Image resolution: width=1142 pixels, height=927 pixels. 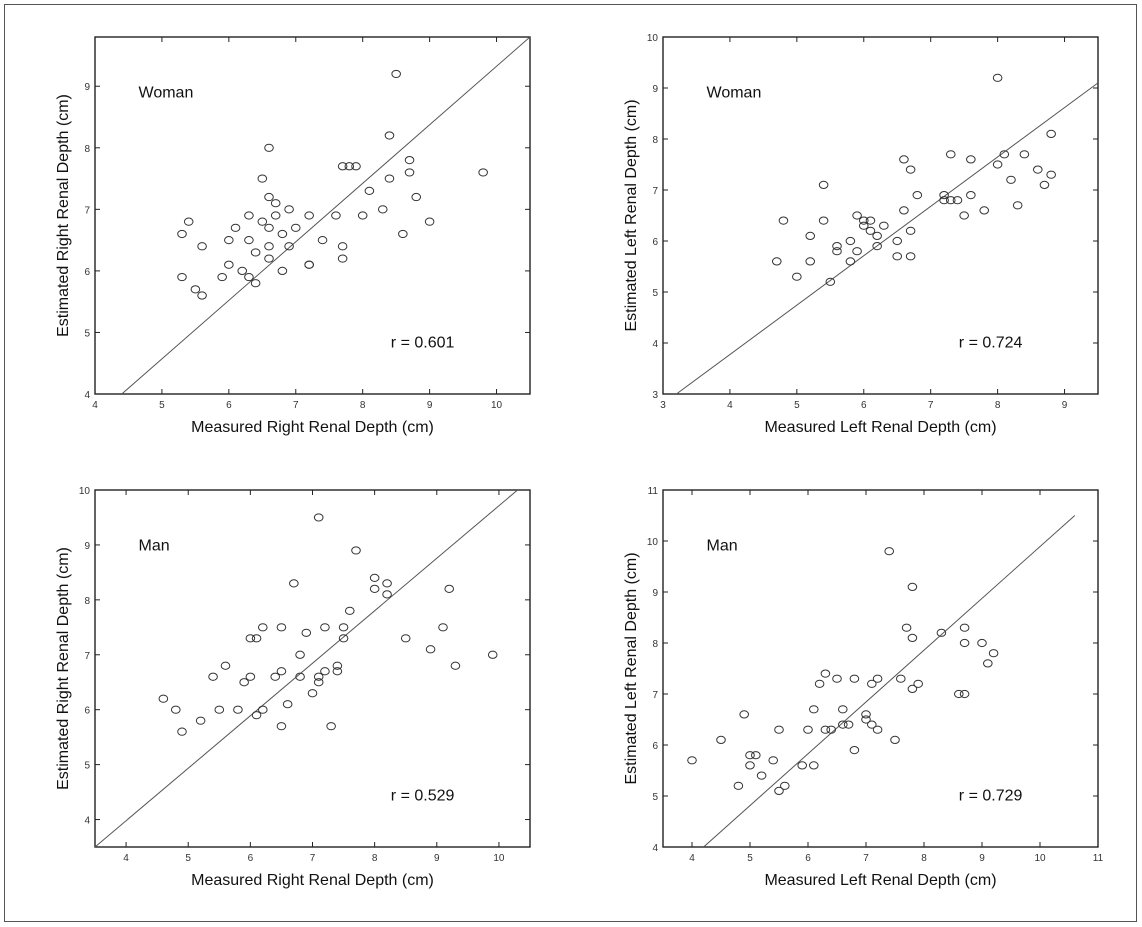 What do you see at coordinates (126, 858) in the screenshot?
I see `x-tick-label: 4` at bounding box center [126, 858].